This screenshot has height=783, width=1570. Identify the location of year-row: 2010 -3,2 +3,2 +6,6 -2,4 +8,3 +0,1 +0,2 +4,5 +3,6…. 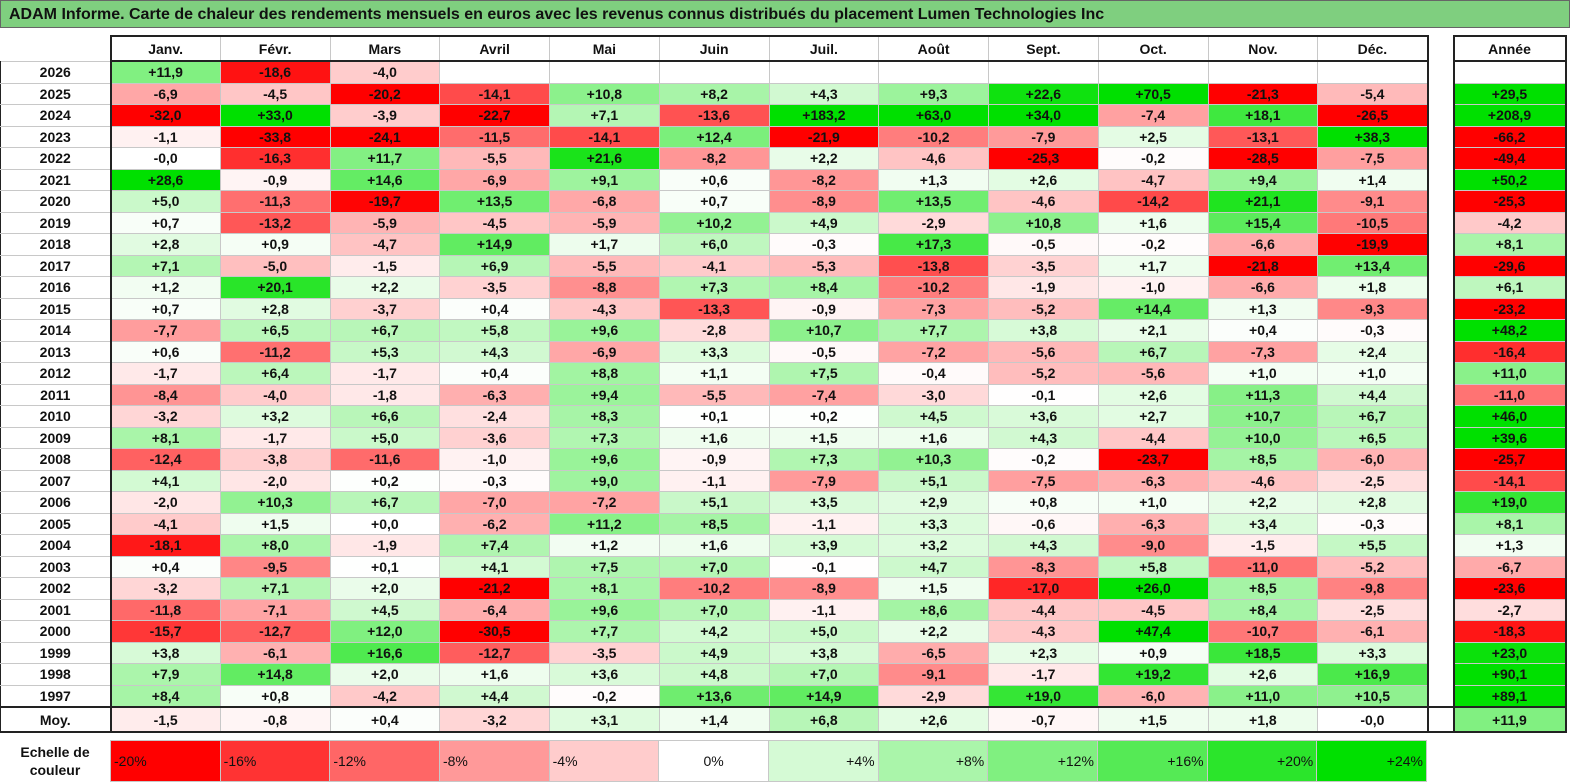
(783, 416).